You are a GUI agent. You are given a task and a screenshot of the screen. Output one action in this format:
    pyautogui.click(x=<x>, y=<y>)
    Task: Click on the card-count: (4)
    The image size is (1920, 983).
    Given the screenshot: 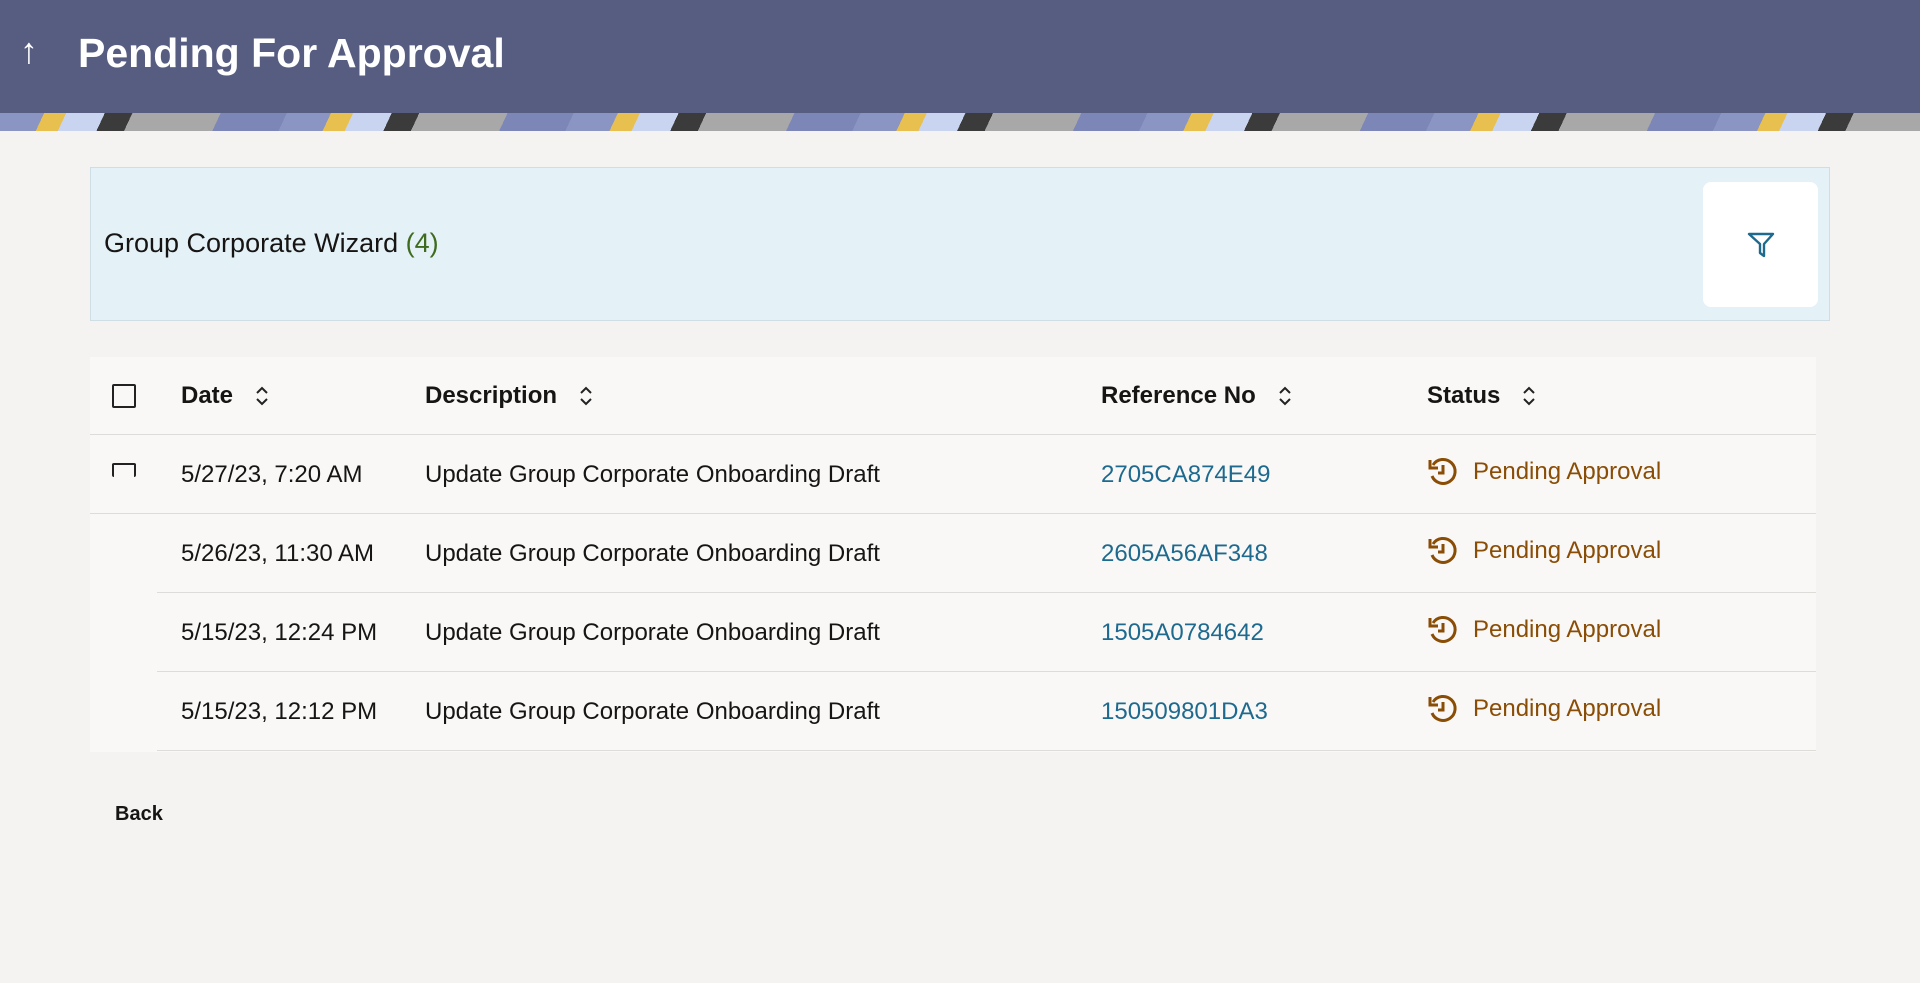 What is the action you would take?
    pyautogui.click(x=422, y=243)
    